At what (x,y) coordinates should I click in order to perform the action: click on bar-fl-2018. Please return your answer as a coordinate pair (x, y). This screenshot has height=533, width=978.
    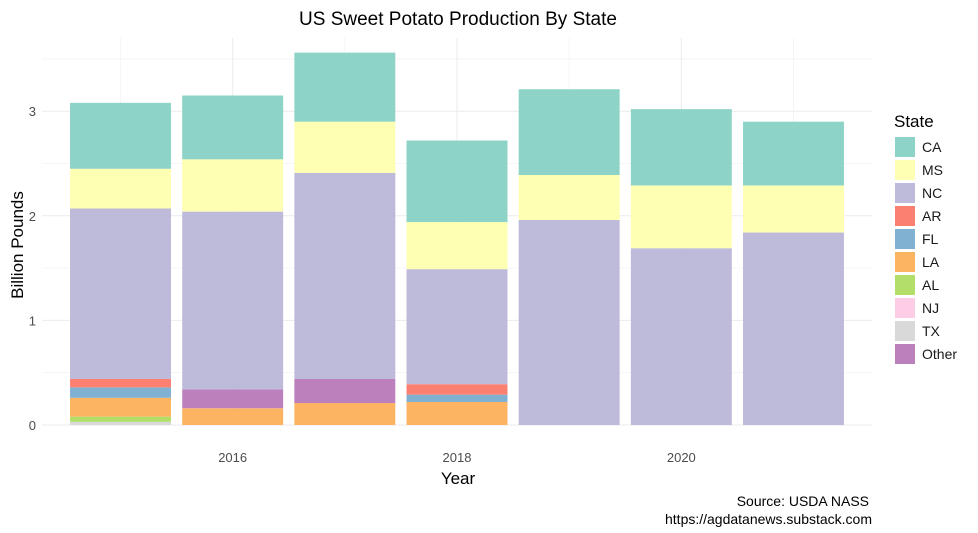
    Looking at the image, I should click on (457, 398).